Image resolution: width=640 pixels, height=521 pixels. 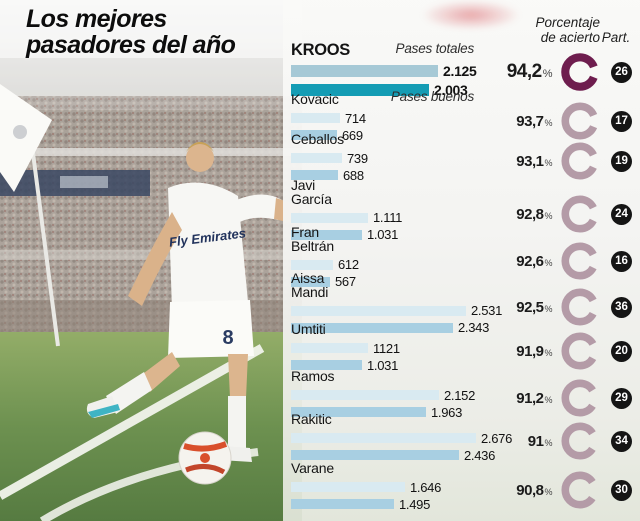 What do you see at coordinates (131, 45) in the screenshot?
I see `title-line-2: pasadores del año` at bounding box center [131, 45].